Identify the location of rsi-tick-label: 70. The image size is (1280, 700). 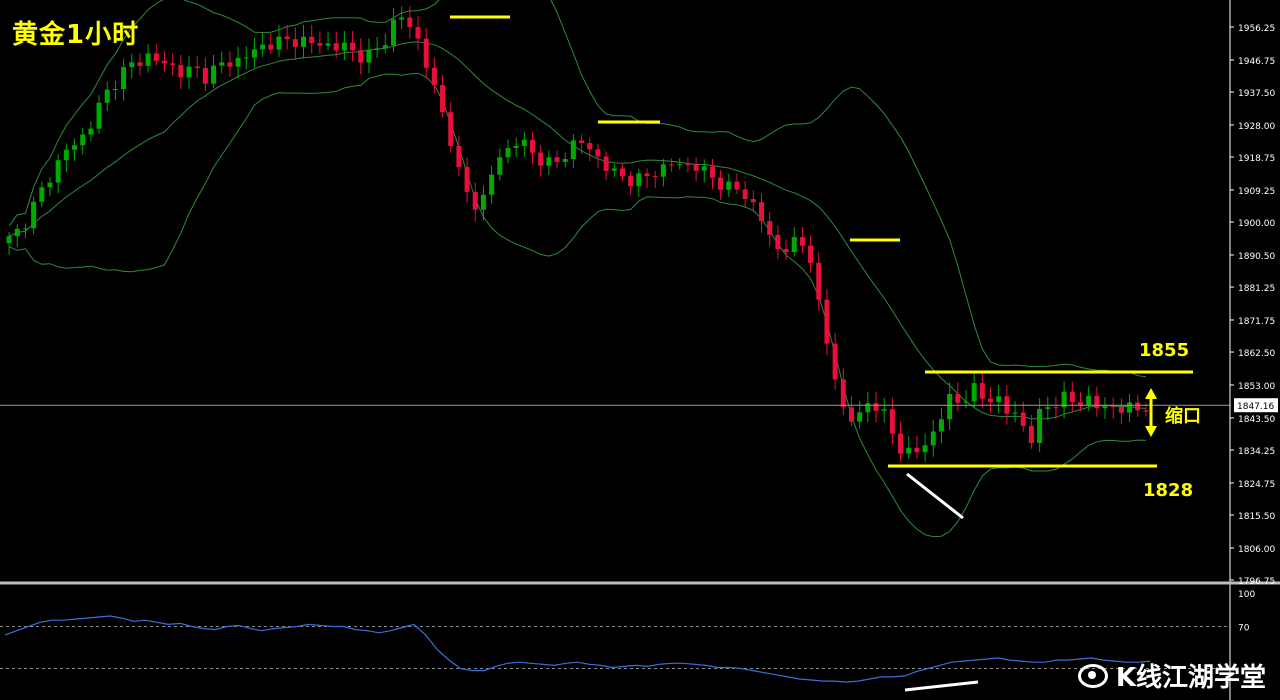
(1244, 629).